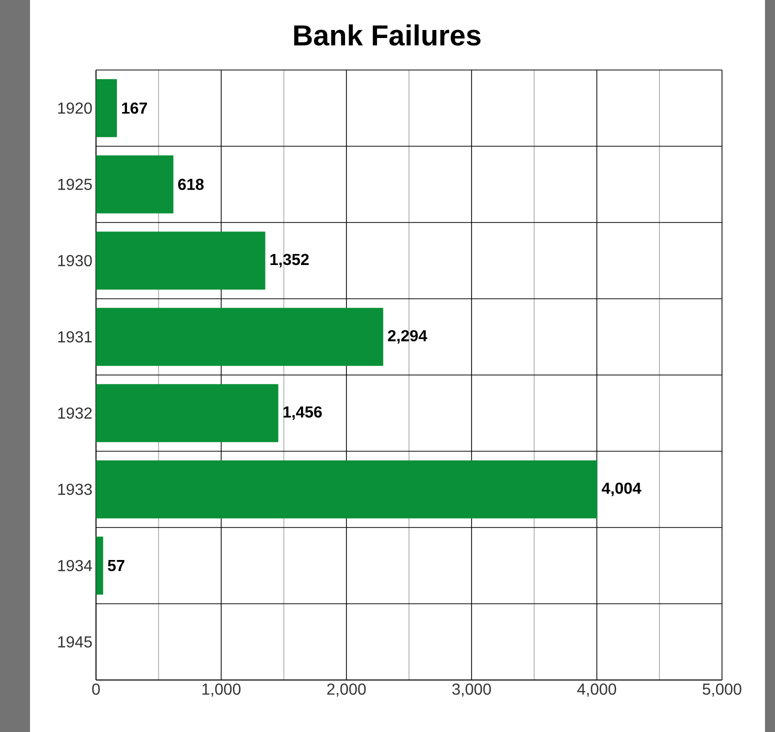  Describe the element at coordinates (596, 690) in the screenshot. I see `x-tick-label: 4,000` at that location.